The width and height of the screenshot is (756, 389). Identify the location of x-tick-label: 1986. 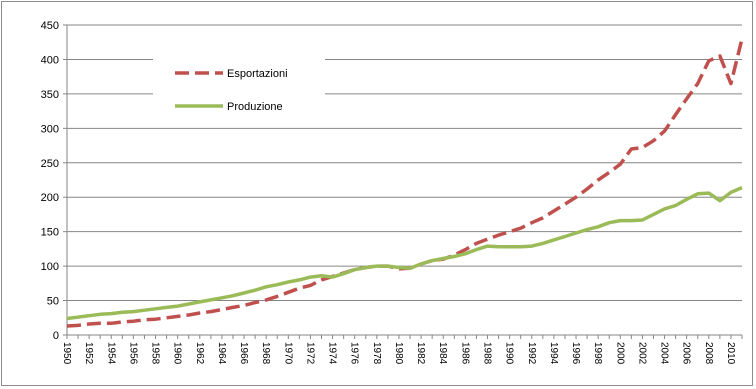
(464, 353).